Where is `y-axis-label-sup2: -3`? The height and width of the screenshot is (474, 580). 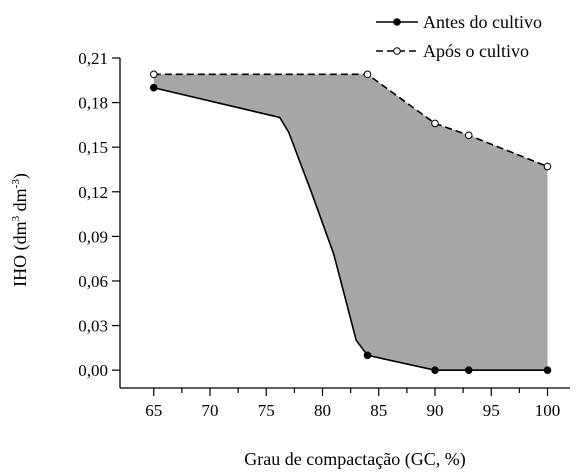 y-axis-label-sup2: -3 is located at coordinates (16, 184).